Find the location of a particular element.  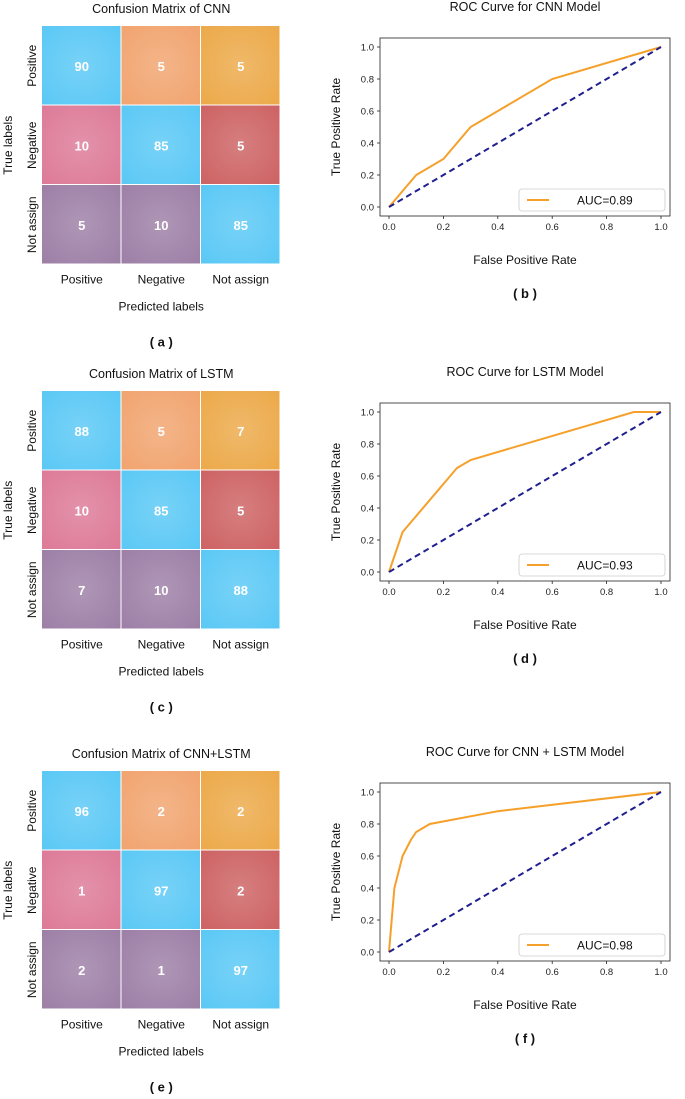

roc-curve-line is located at coordinates (525, 872).